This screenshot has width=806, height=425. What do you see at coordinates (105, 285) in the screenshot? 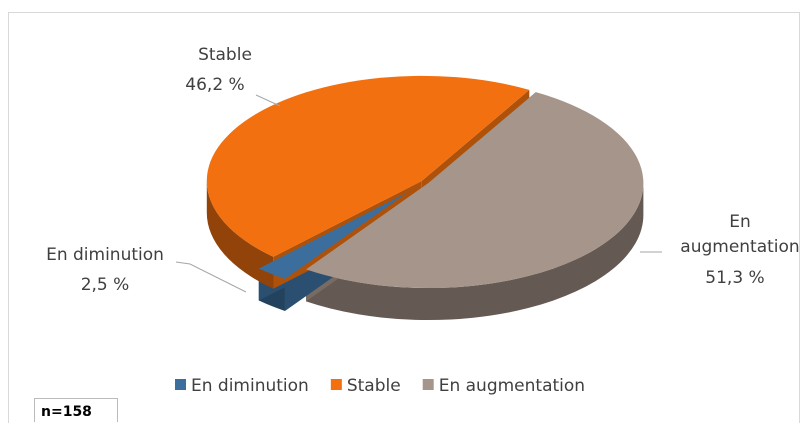
I see `value-label: 2,5 %` at bounding box center [105, 285].